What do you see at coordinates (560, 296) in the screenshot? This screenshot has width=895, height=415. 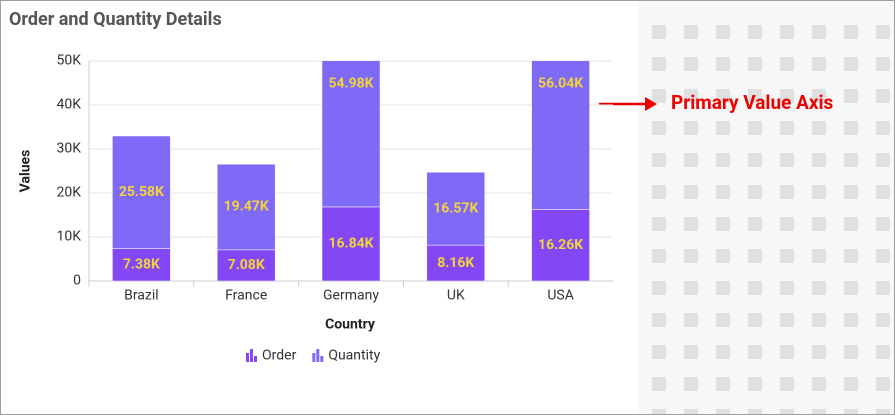 I see `x-tick-label: USA` at bounding box center [560, 296].